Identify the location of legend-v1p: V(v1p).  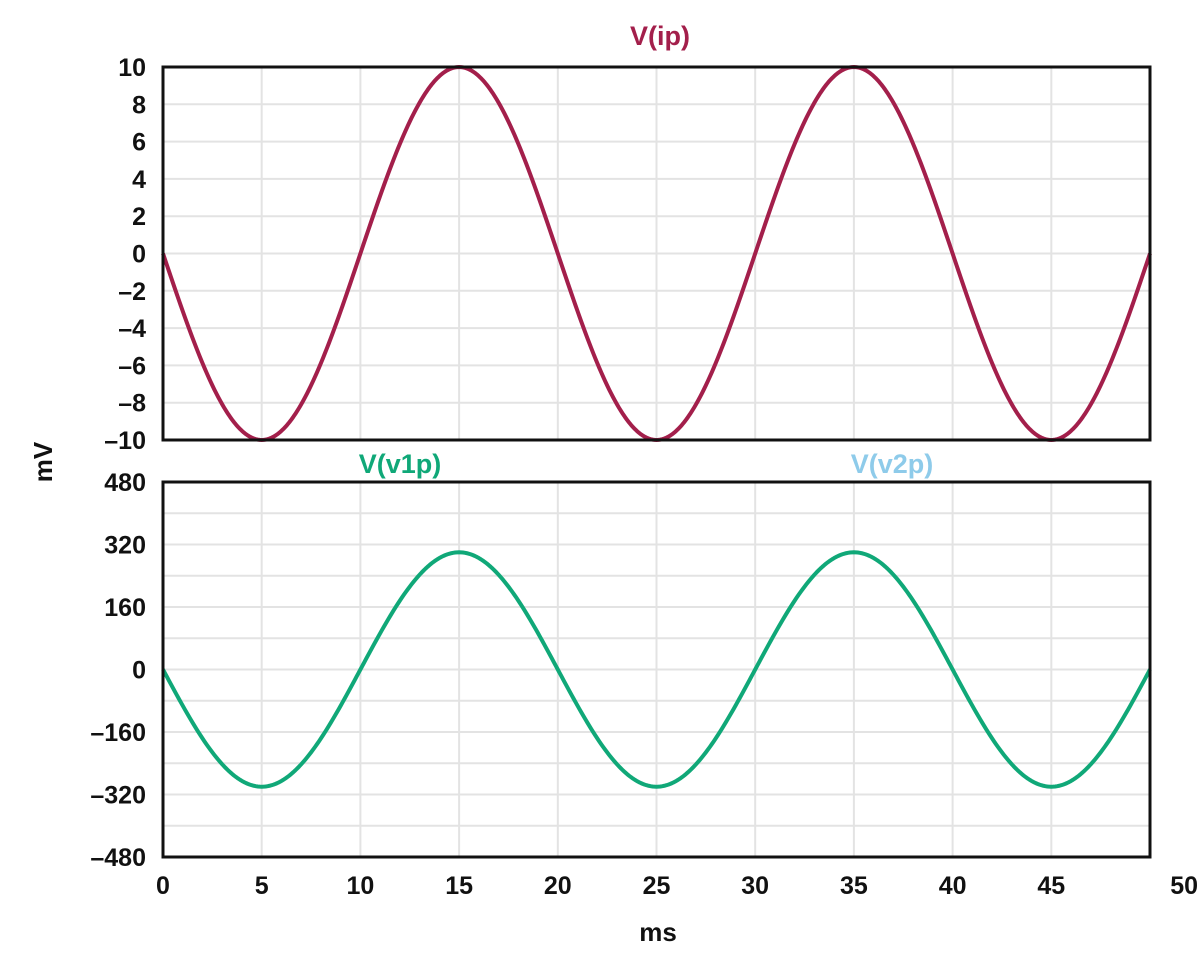
(400, 464).